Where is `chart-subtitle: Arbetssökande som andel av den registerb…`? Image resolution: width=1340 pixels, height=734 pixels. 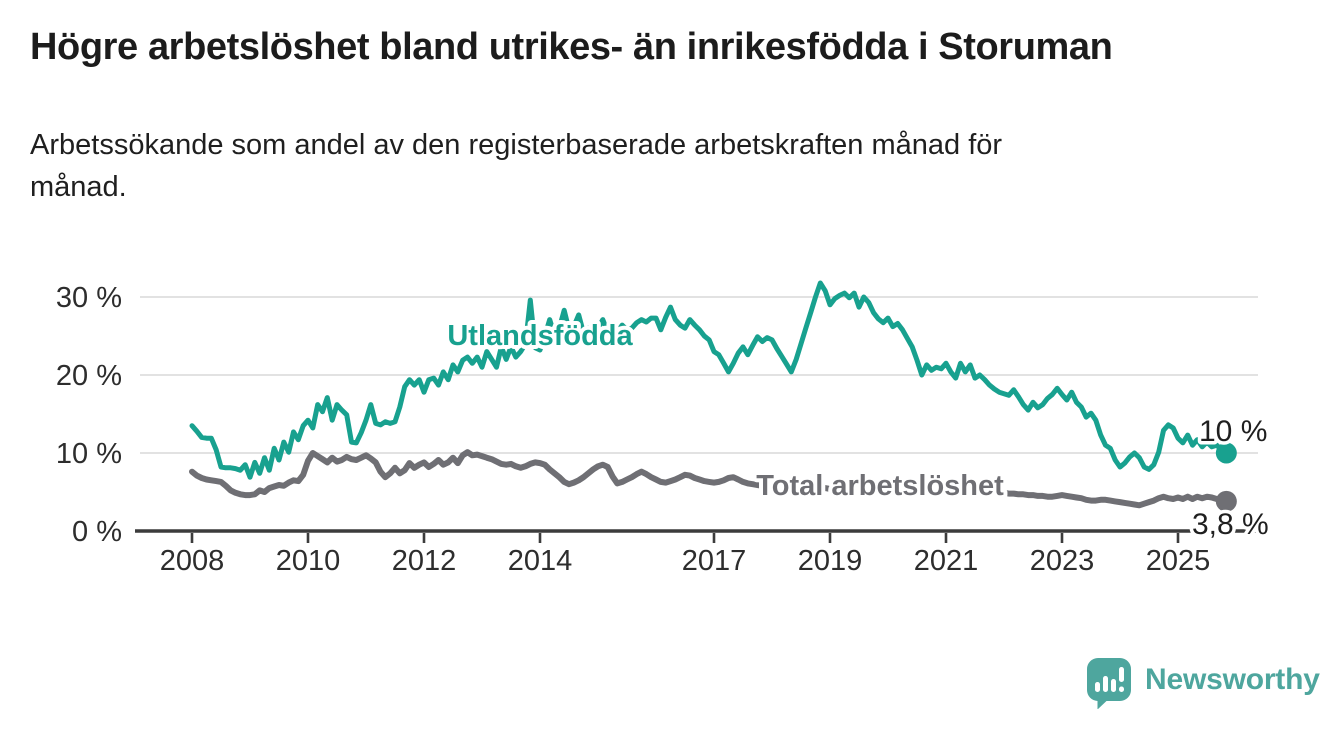
chart-subtitle: Arbetssökande som andel av den registerb… is located at coordinates (516, 166).